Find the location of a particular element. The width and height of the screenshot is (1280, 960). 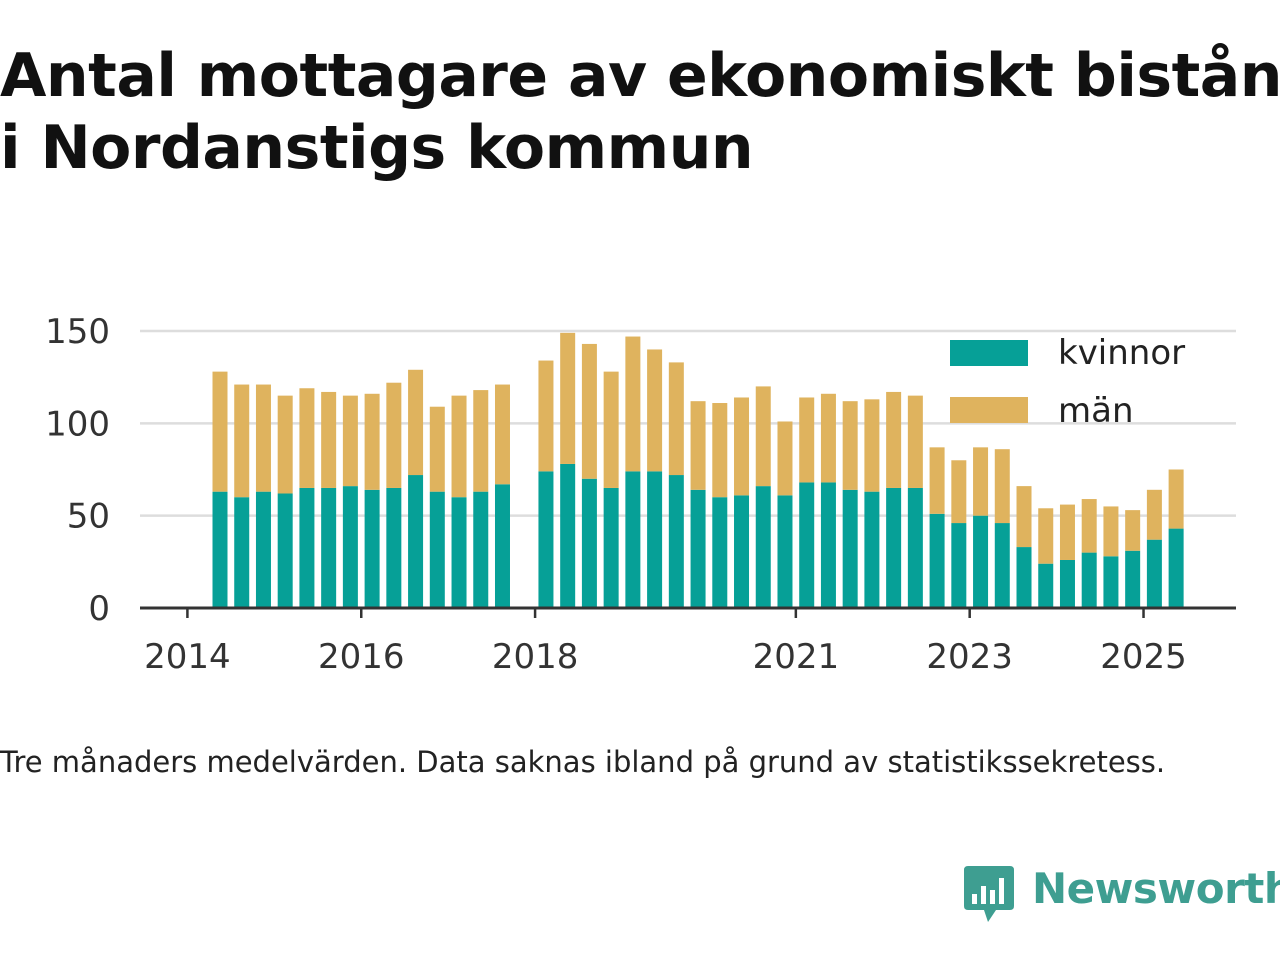

x-axis-ticks: 2014 2016 2018 2021 2023 2025 is located at coordinates (665, 642).